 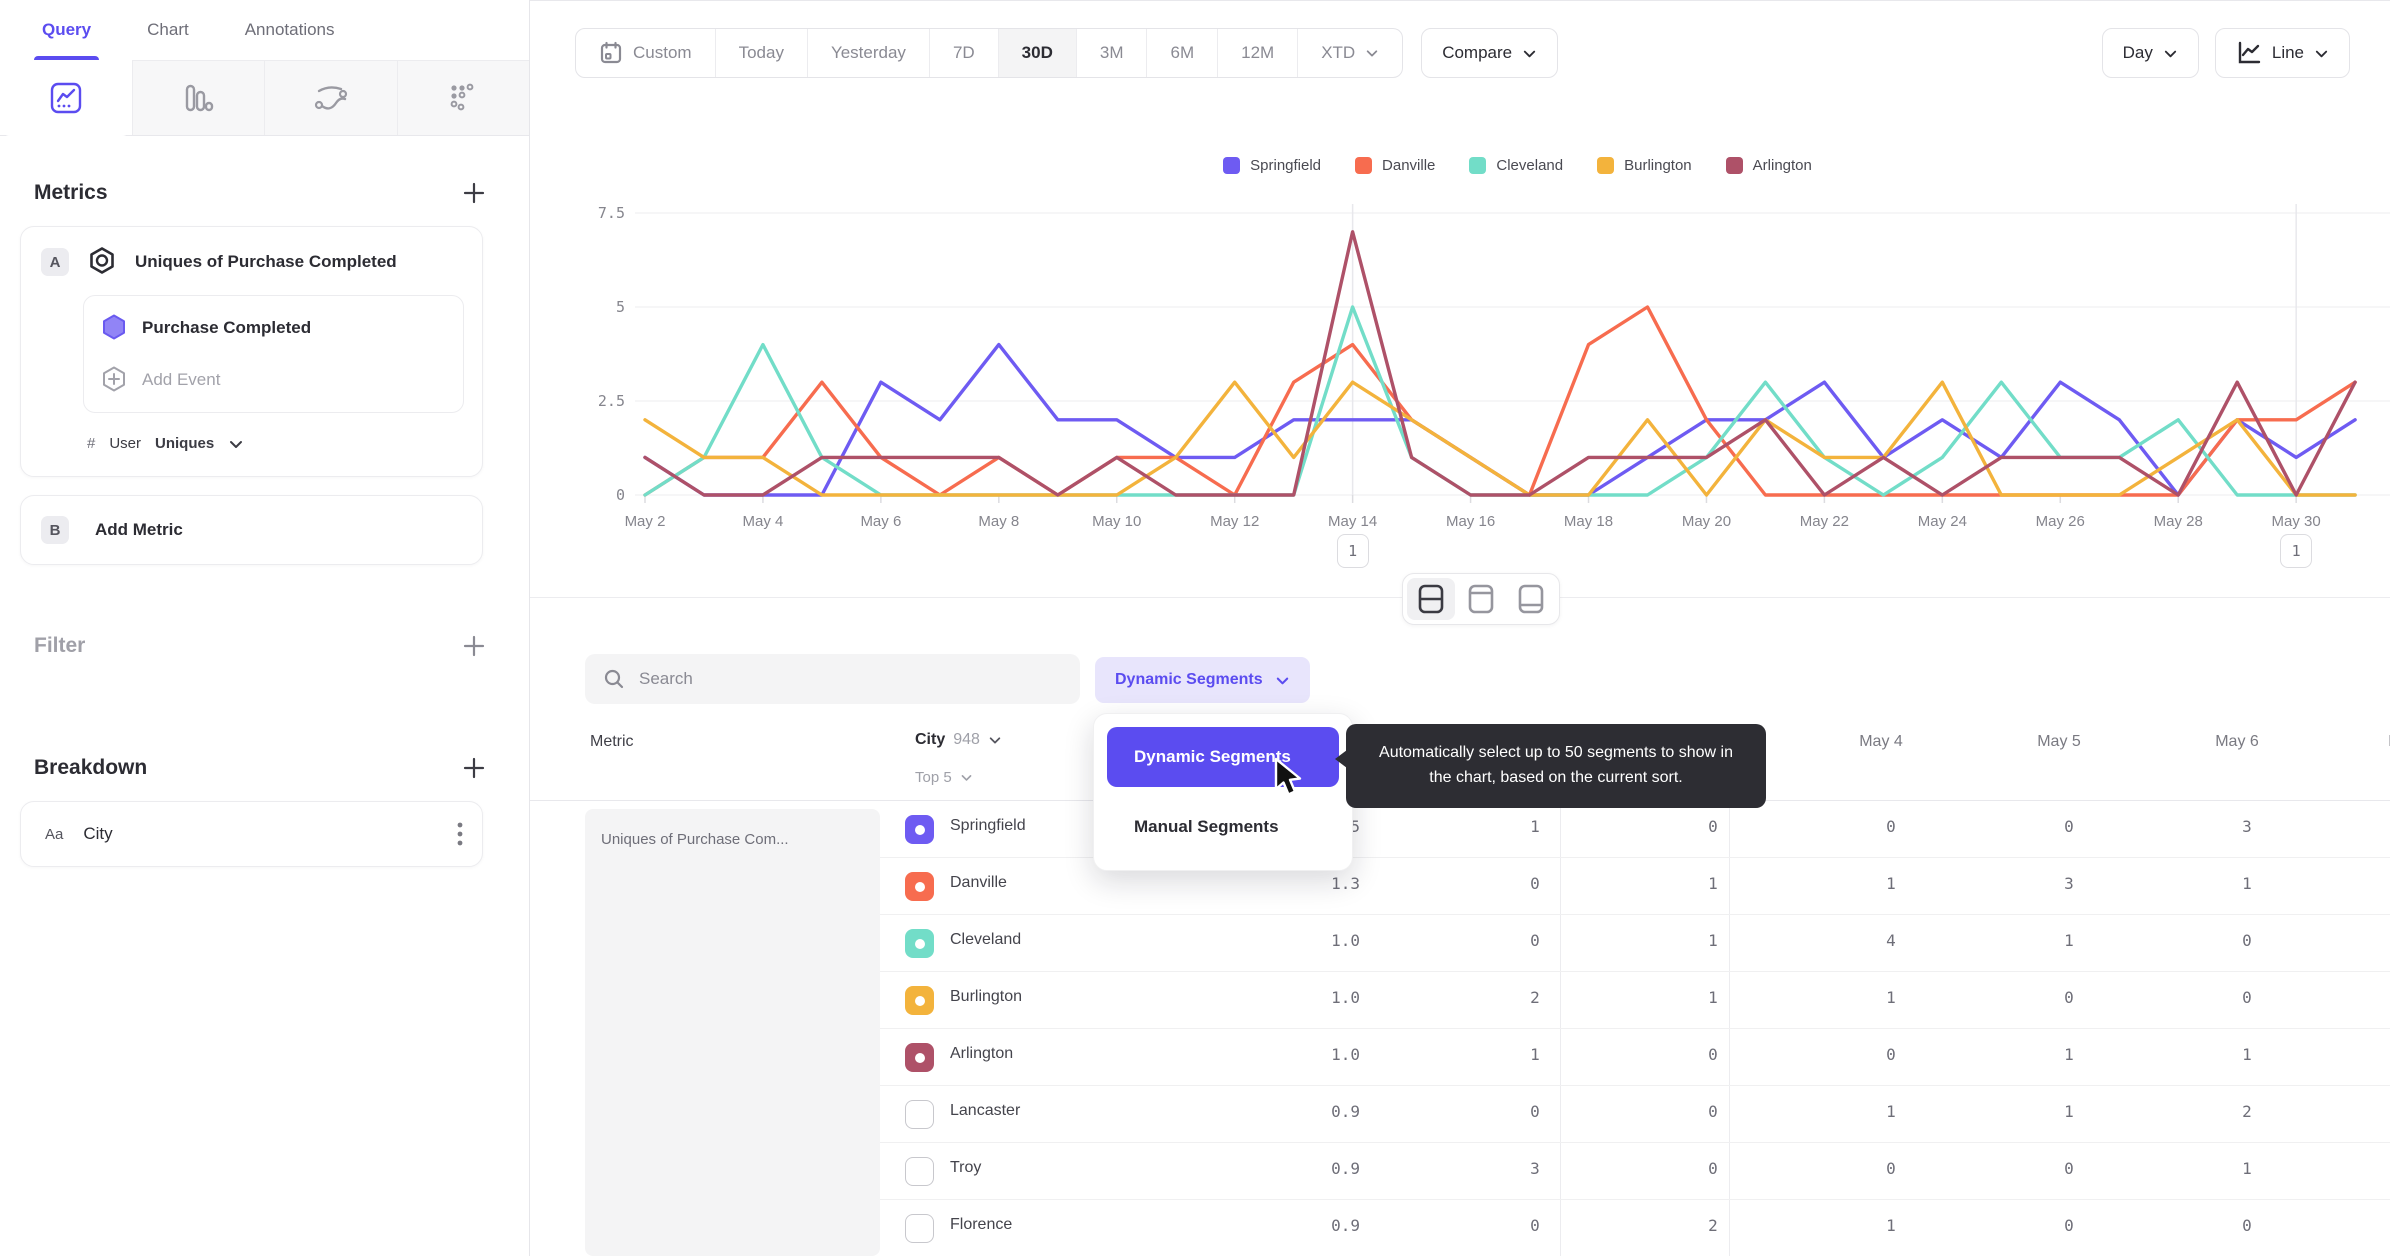 I want to click on segment-name: Lancaster, so click(x=985, y=1110).